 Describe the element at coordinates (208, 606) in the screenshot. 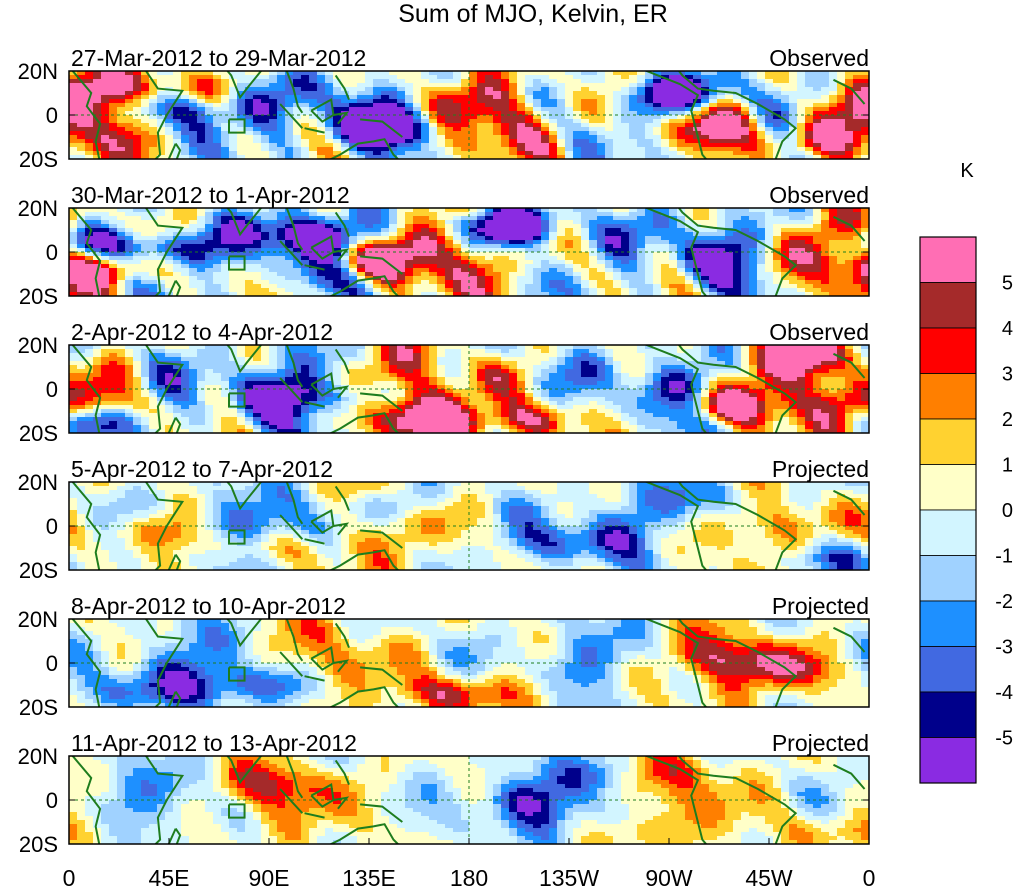

I see `panel-date-range: 8-Apr-2012 to 10-Apr-2012` at that location.